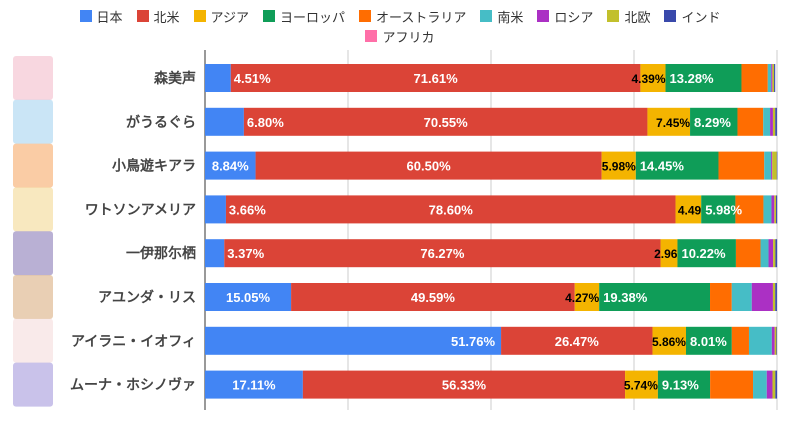 Image resolution: width=800 pixels, height=424 pixels. I want to click on legend-row: 日本 北米 アジア ヨーロッパ オーストラリア 南米 ロシア 北欧 インド, so click(400, 16).